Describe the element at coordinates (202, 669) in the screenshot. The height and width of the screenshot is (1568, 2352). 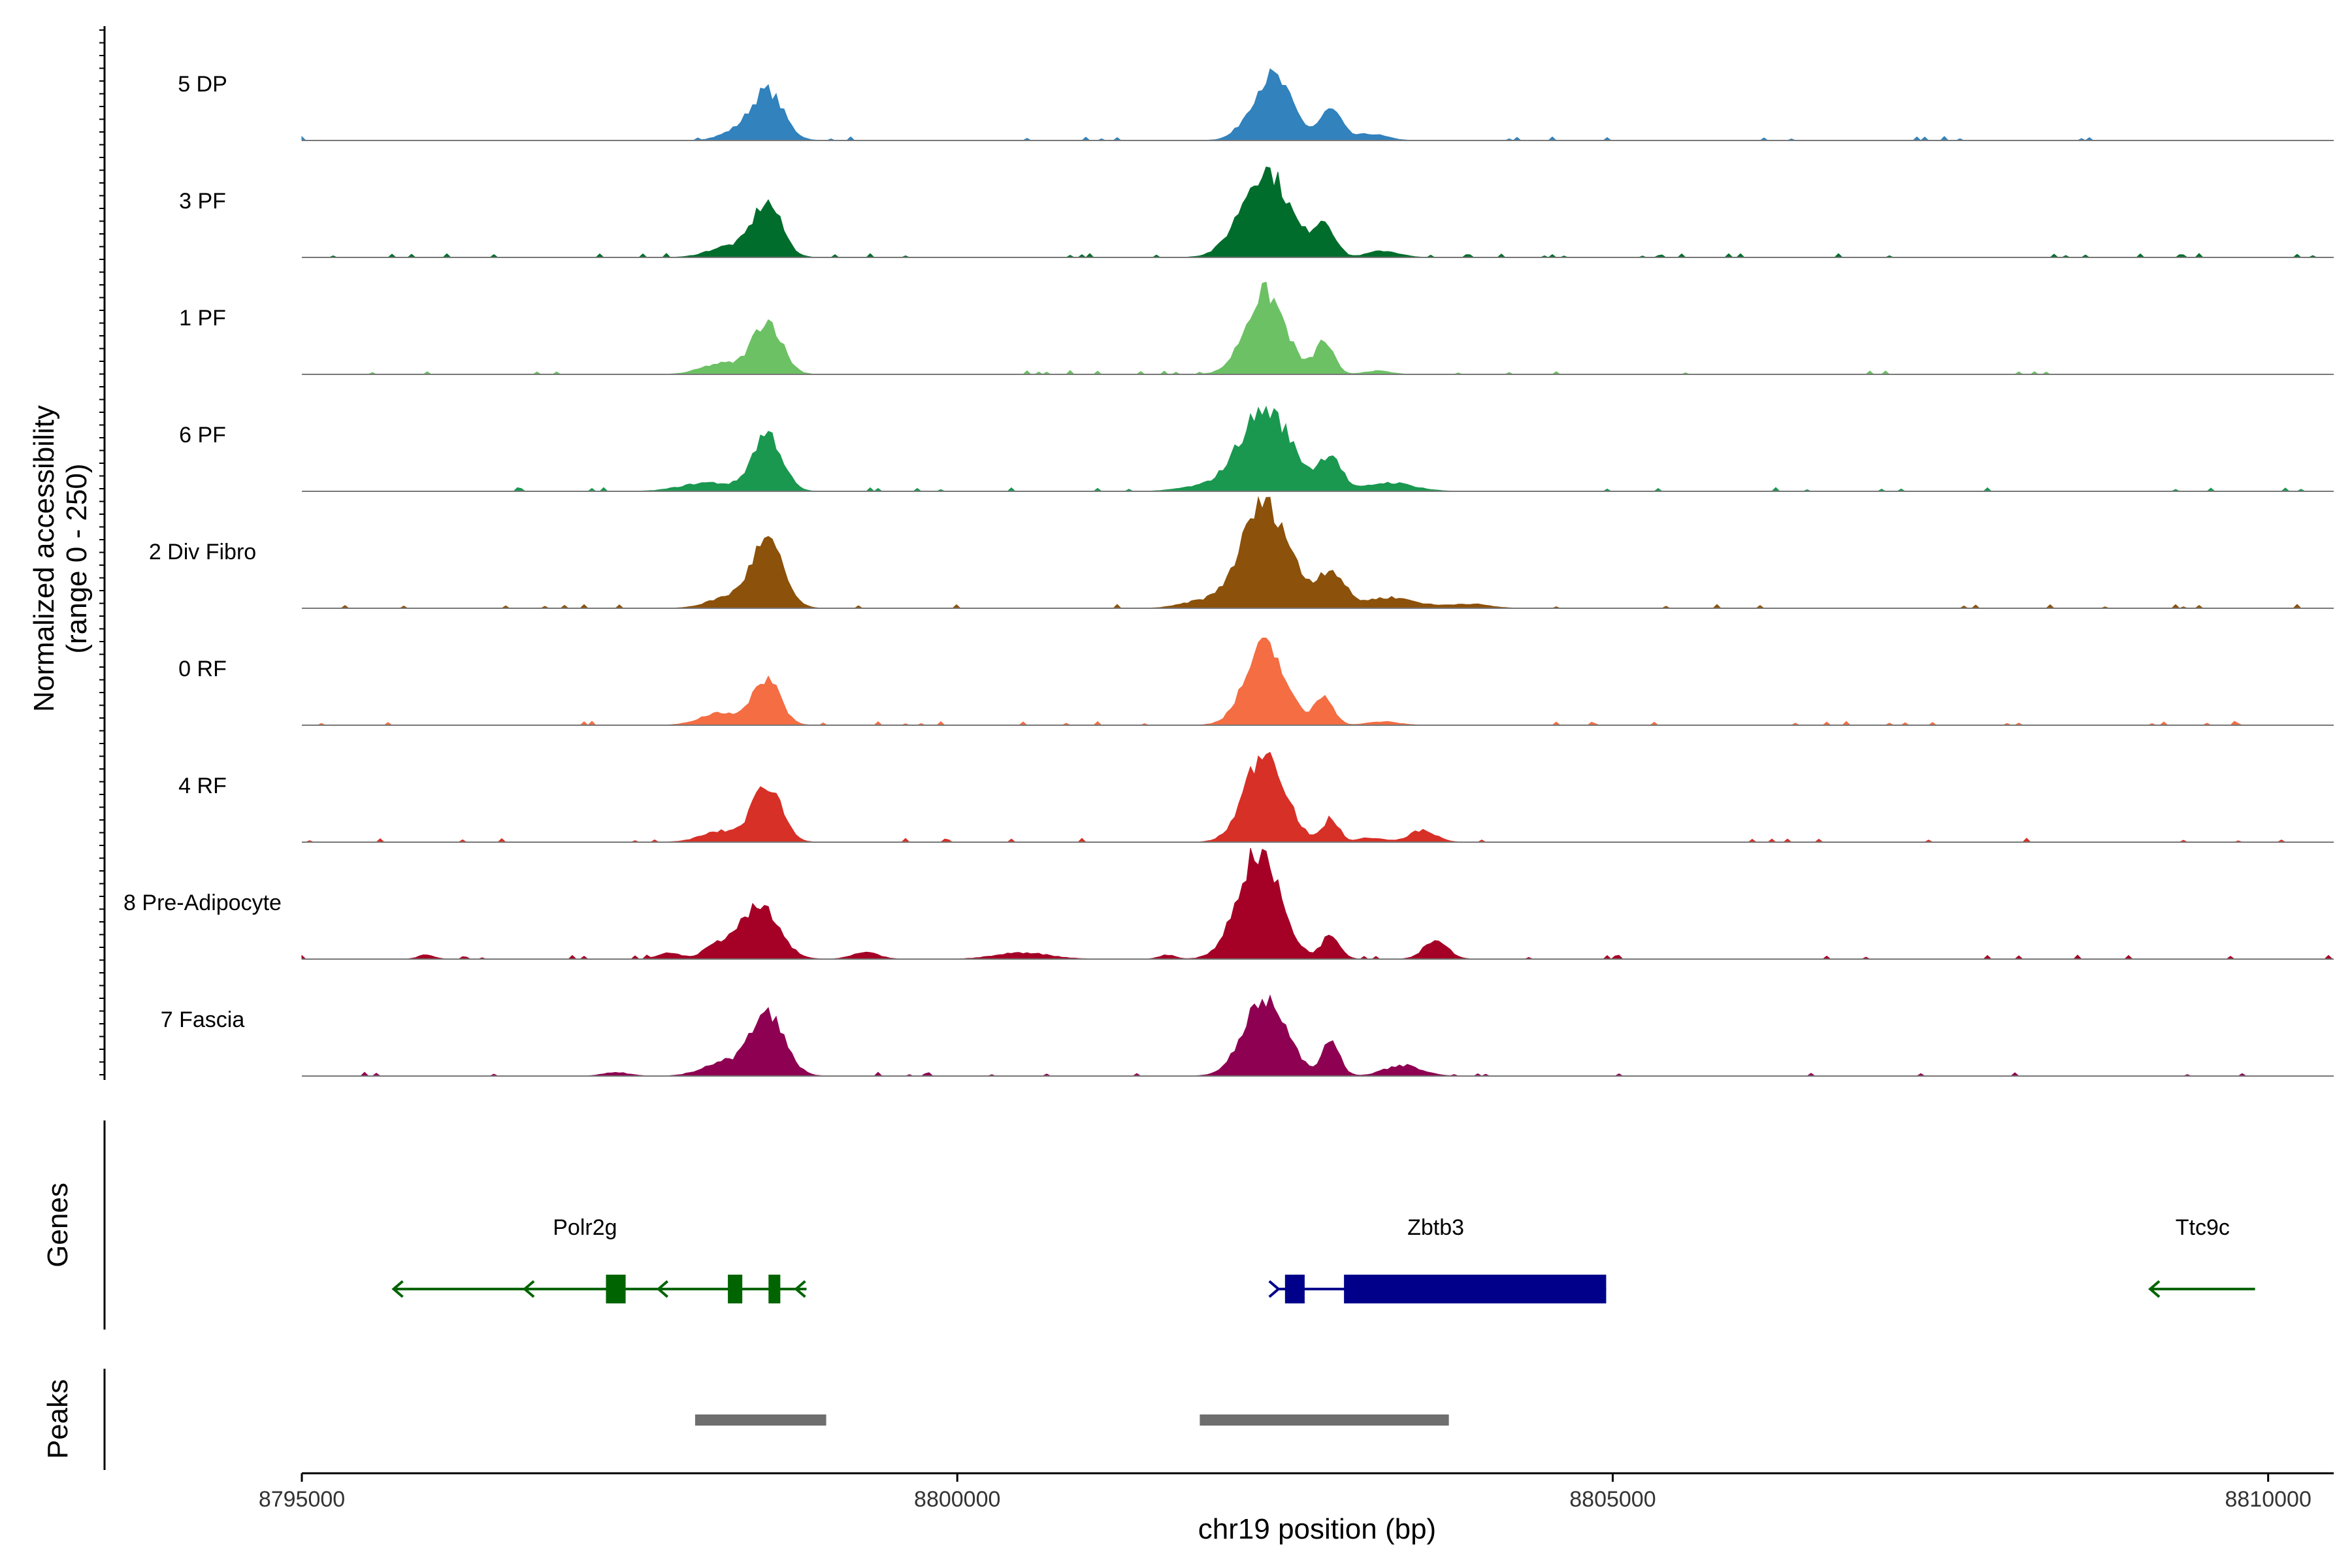
I see `track-label: 0 RF` at that location.